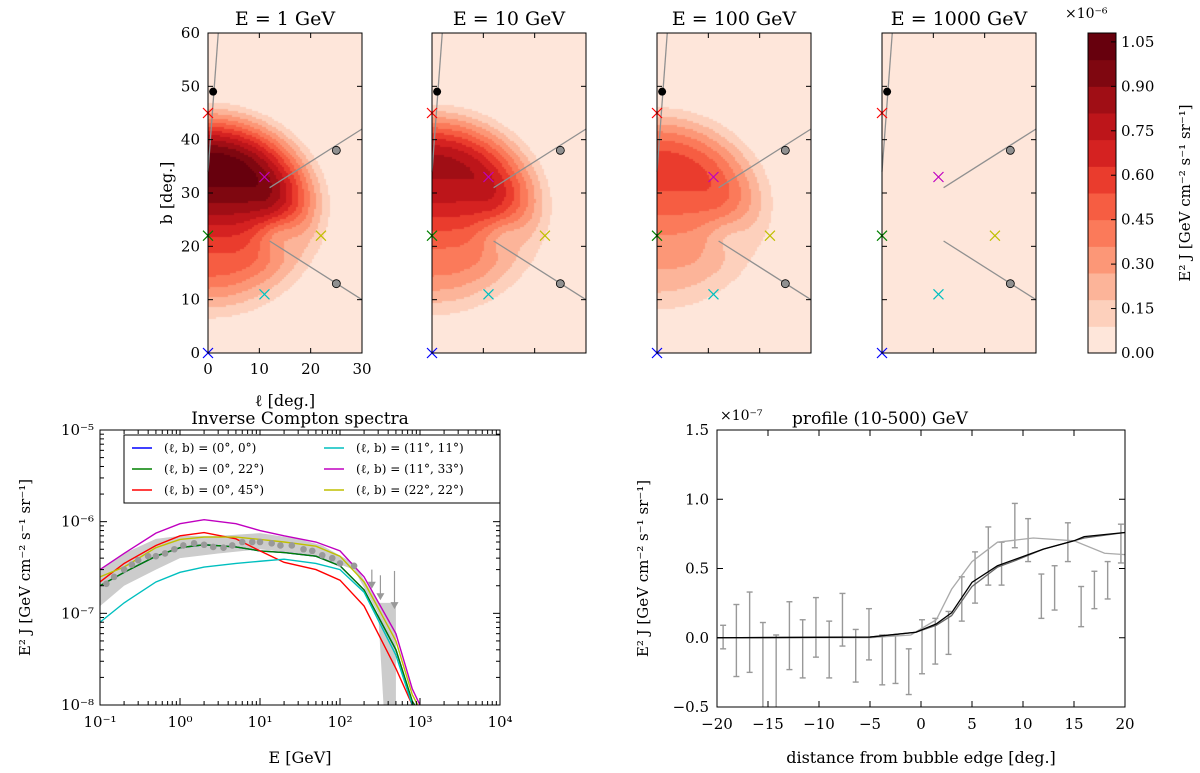 The image size is (1200, 773). What do you see at coordinates (208, 369) in the screenshot?
I see `x-tick-label: 0` at bounding box center [208, 369].